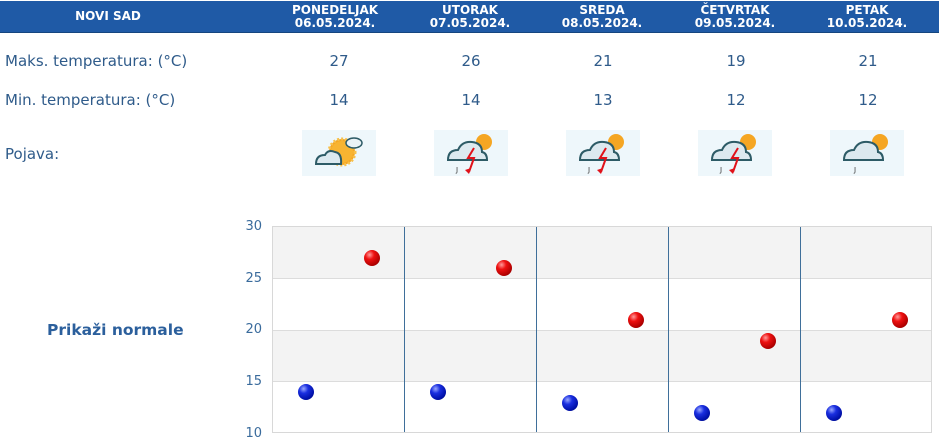 This screenshot has height=444, width=940. Describe the element at coordinates (335, 23) in the screenshot. I see `day-date: 06.05.2024.` at that location.